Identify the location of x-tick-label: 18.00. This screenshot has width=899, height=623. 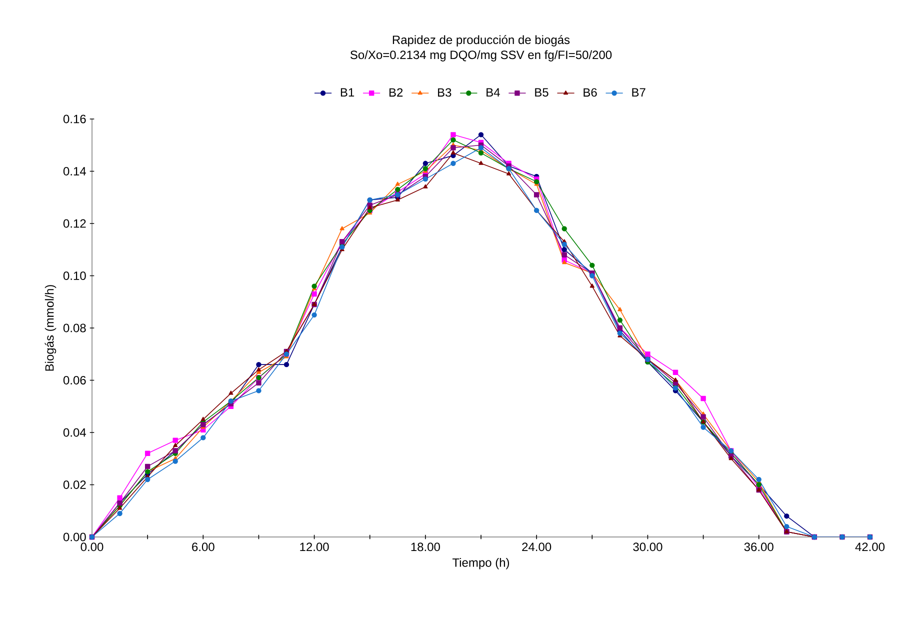
(425, 547).